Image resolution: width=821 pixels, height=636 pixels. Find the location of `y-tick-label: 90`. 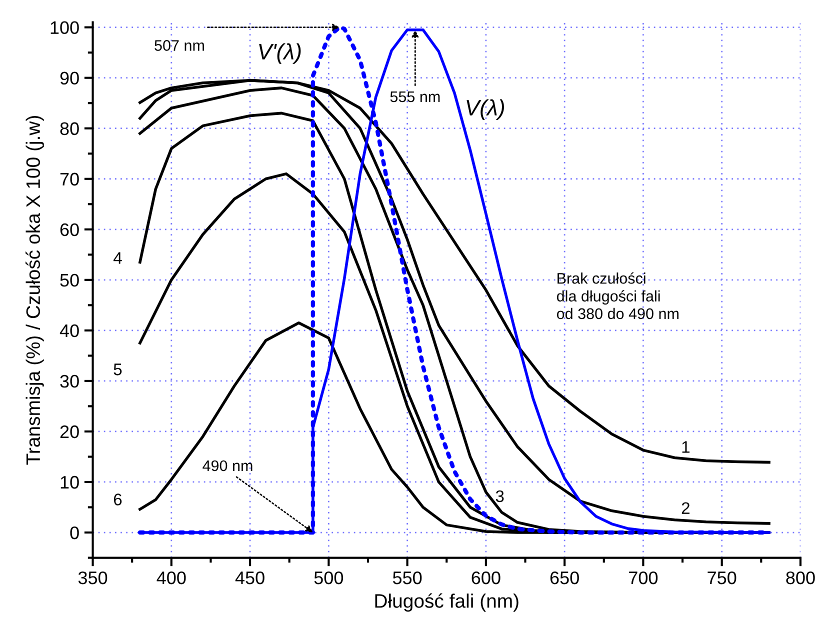

y-tick-label: 90 is located at coordinates (69, 78).